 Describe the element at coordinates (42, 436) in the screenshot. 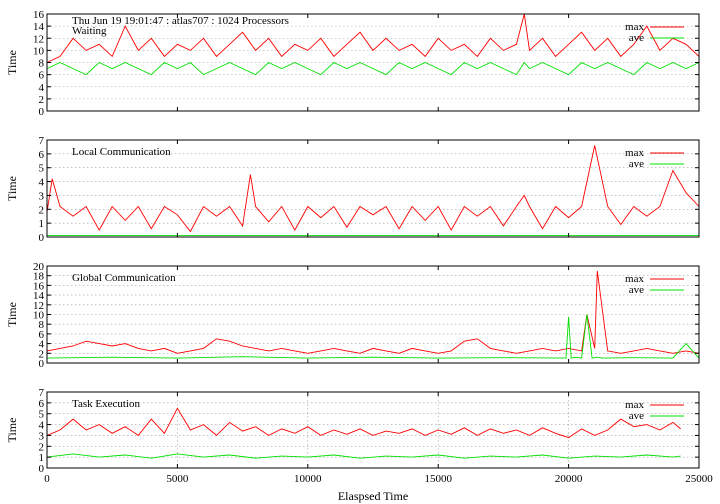

I see `panel-3-ytick-label-3: 3` at that location.